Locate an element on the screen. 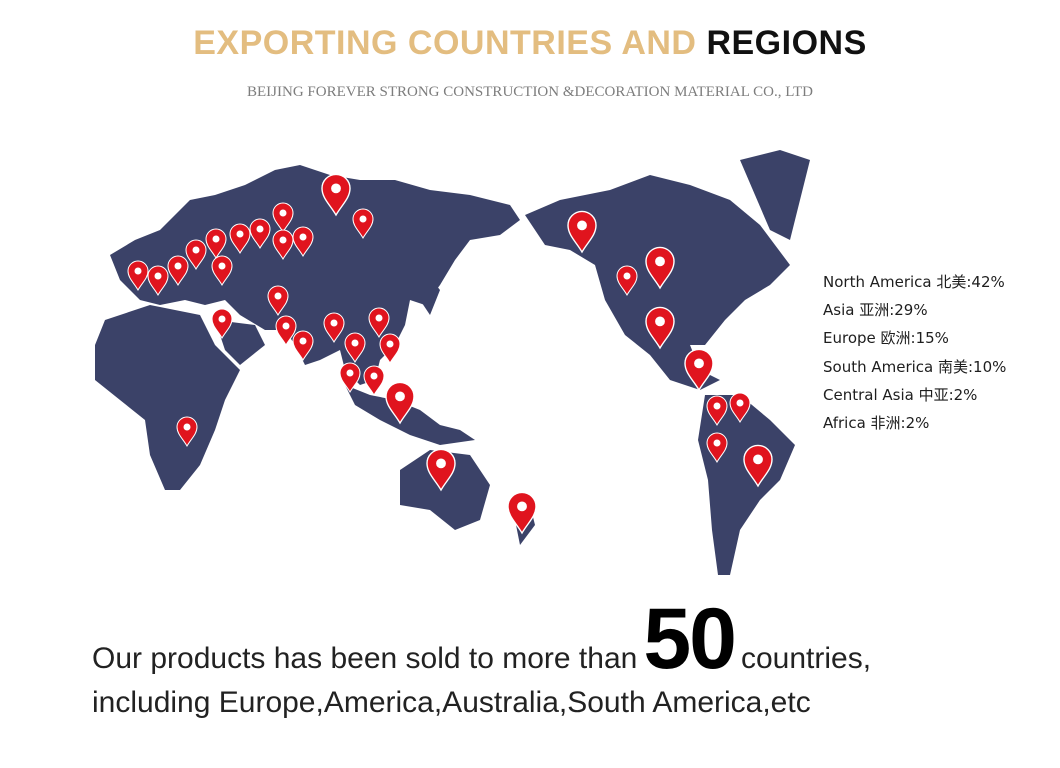 The image size is (1060, 768). legend-item-europe: Europe 欧洲:15% is located at coordinates (886, 338).